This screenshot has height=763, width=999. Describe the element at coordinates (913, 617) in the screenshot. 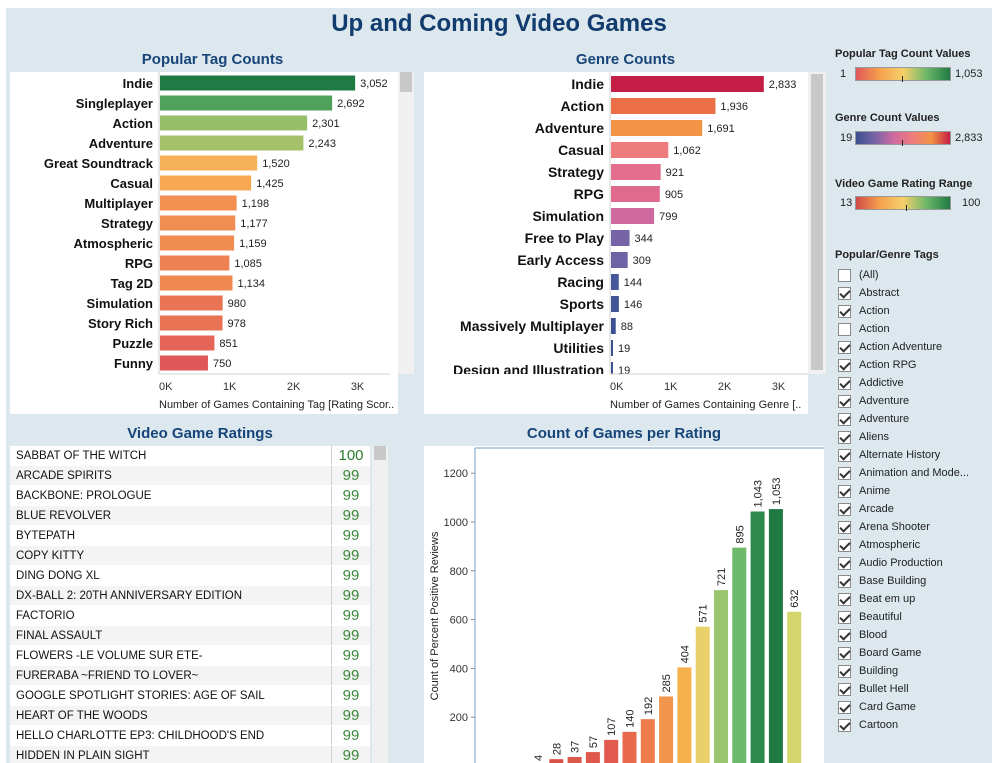

I see `filter-item-beautiful: Beautiful` at that location.